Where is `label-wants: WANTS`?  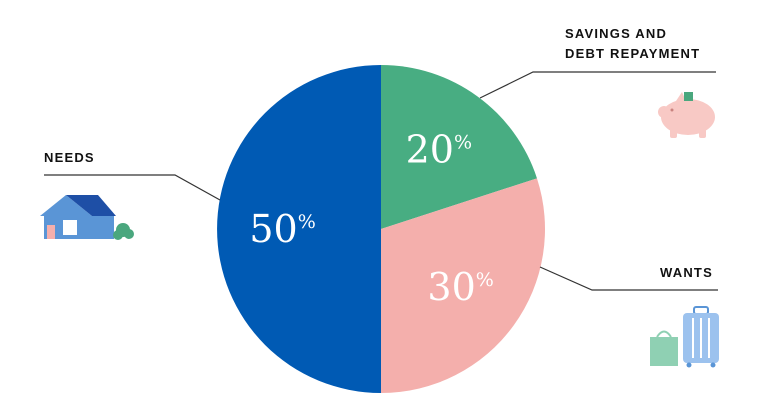 label-wants: WANTS is located at coordinates (686, 272).